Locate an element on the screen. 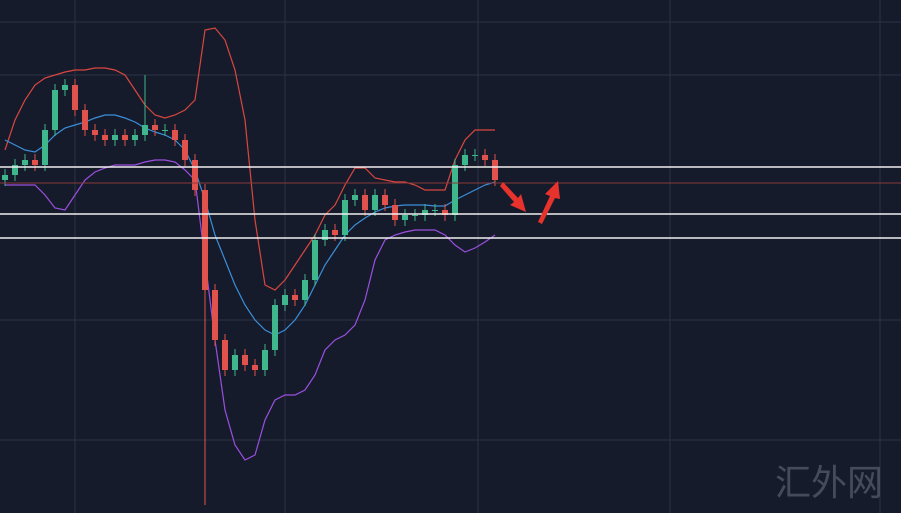  arrows is located at coordinates (530, 202).